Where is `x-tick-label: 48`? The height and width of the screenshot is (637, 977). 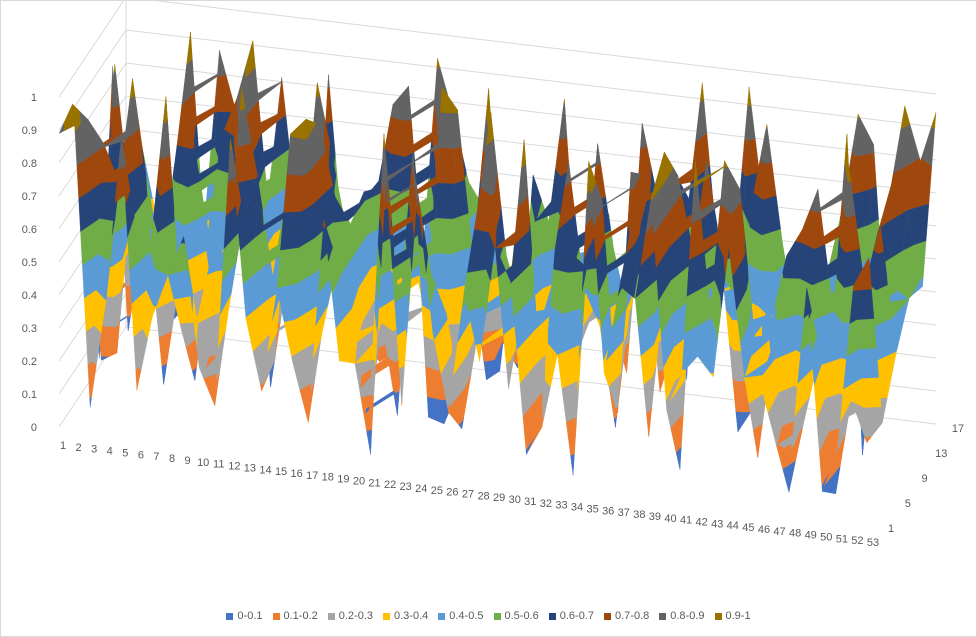 x-tick-label: 48 is located at coordinates (795, 534).